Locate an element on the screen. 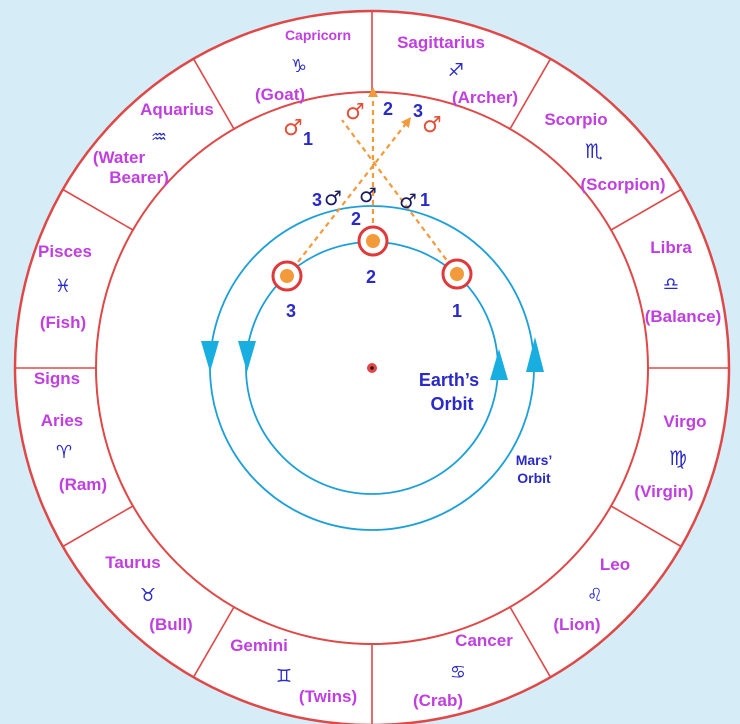  libra-glyph-icon: ♎ is located at coordinates (671, 284).